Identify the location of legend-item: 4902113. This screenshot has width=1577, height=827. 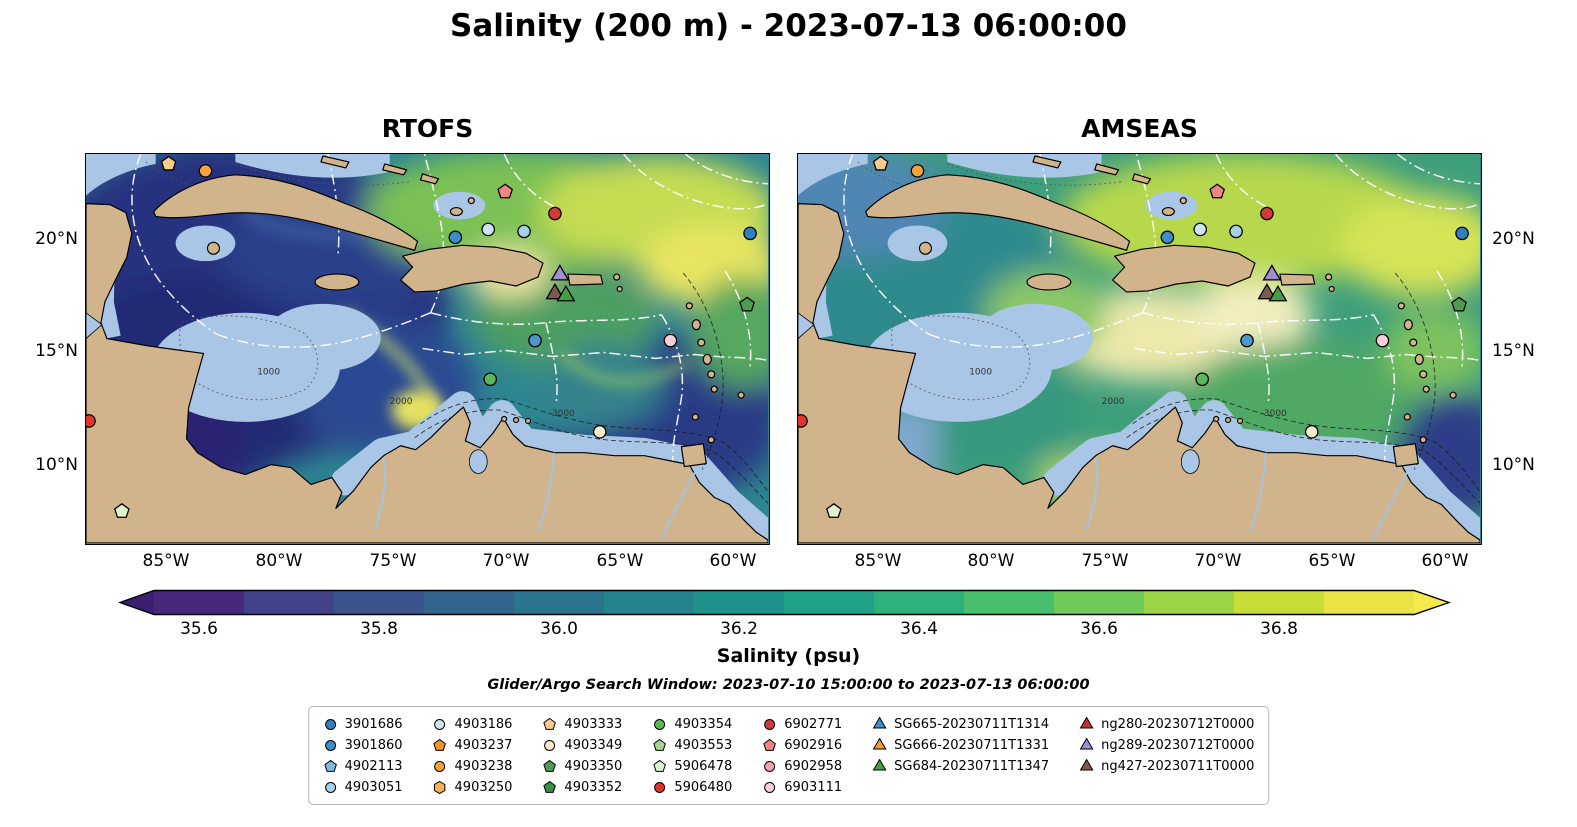
(363, 766).